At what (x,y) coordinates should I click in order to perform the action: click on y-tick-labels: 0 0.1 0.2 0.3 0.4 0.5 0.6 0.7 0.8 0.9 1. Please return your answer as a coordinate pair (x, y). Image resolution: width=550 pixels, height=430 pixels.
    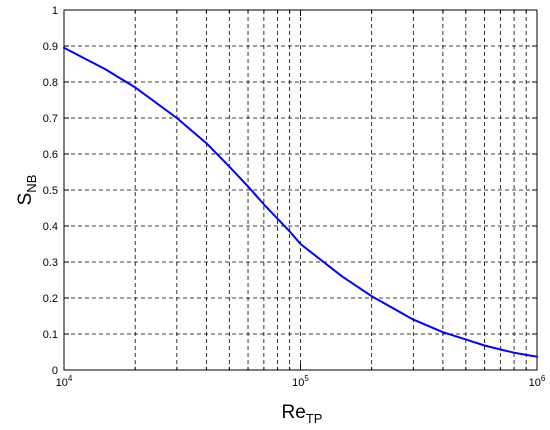
    Looking at the image, I should click on (50, 191).